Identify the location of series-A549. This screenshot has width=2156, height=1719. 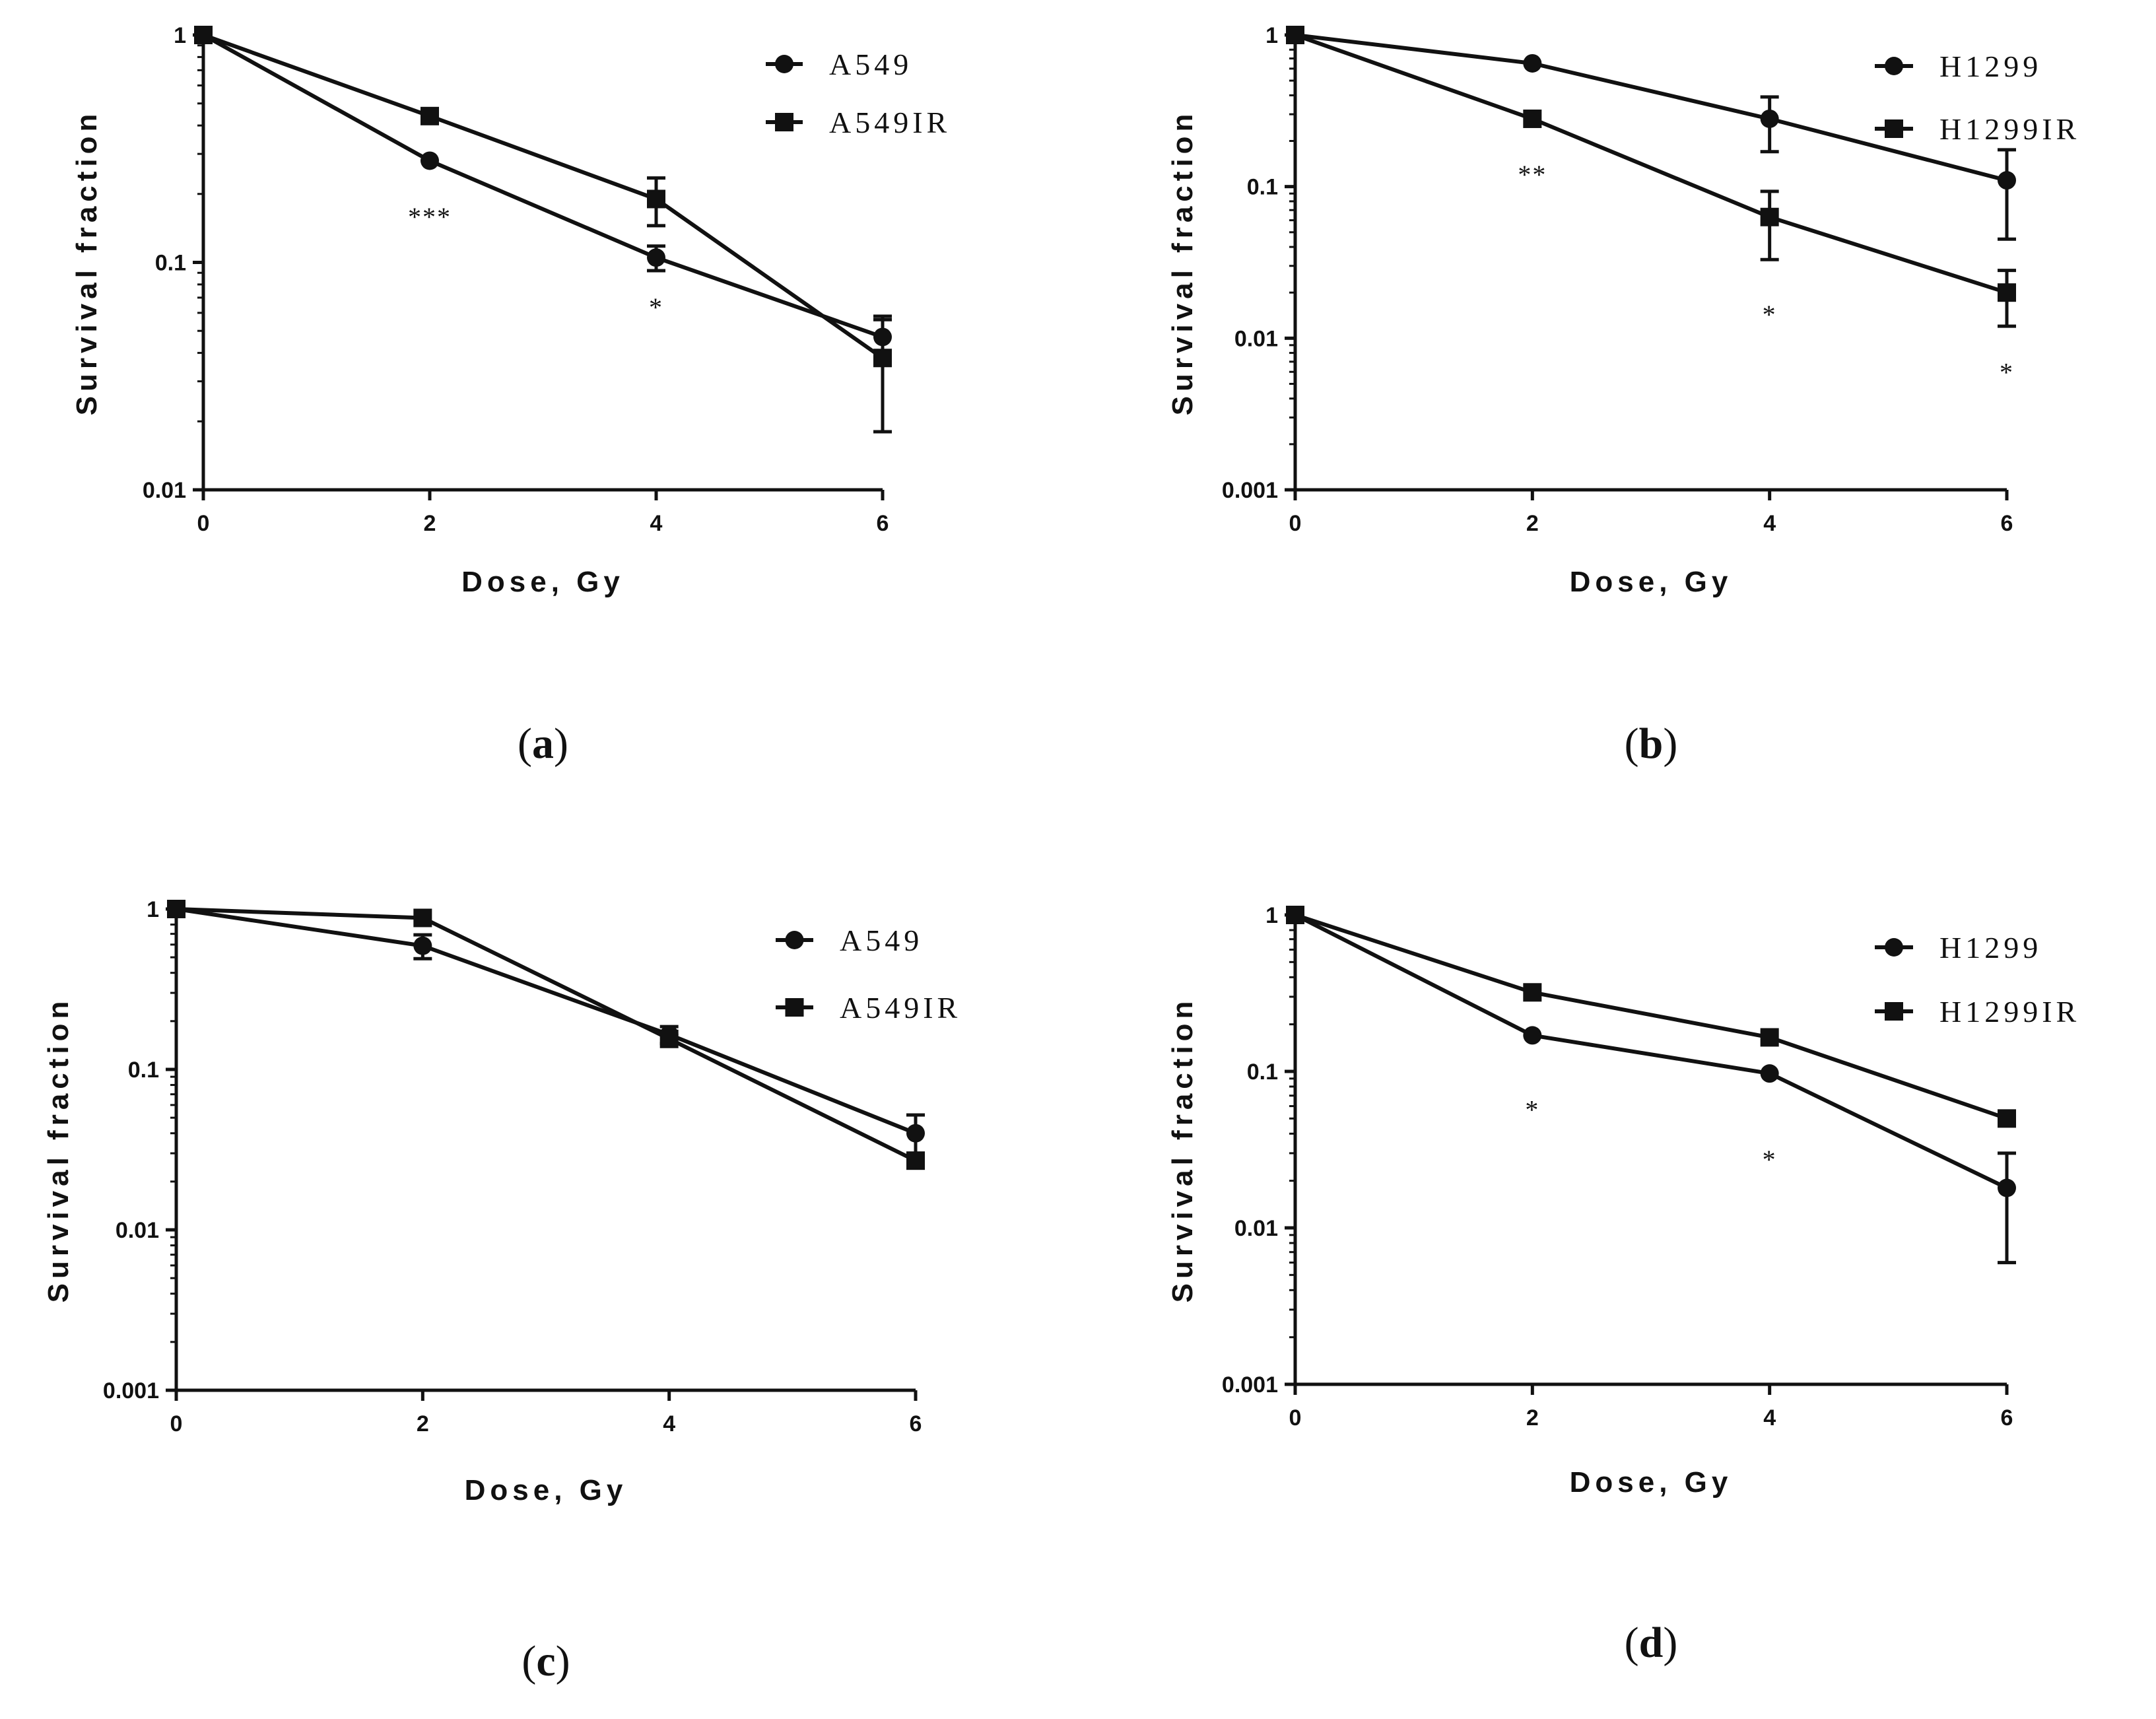
(543, 193).